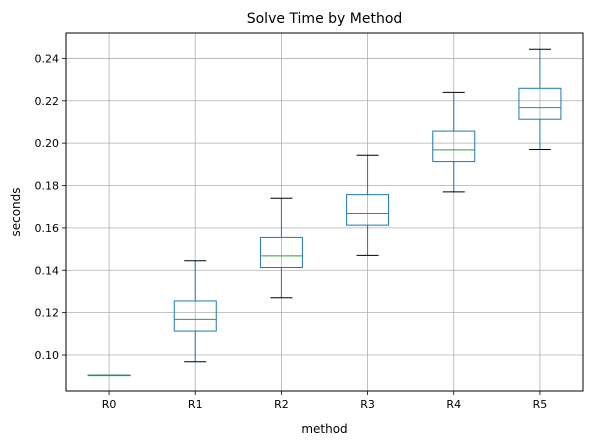  Describe the element at coordinates (47, 186) in the screenshot. I see `y-tick-label: 0.18` at that location.